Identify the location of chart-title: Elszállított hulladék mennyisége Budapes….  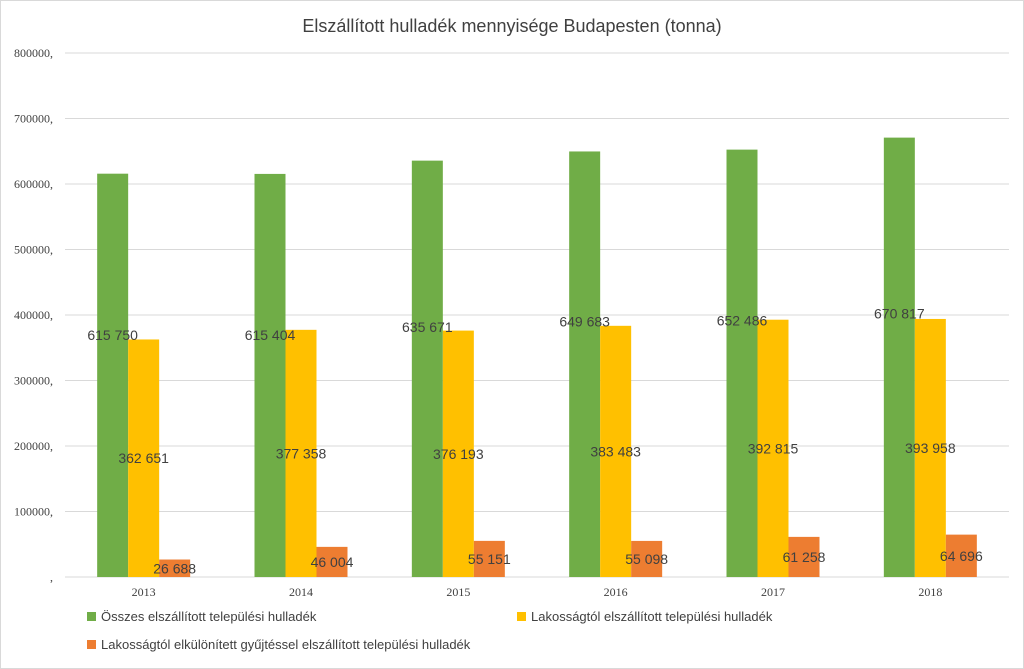
(511, 26).